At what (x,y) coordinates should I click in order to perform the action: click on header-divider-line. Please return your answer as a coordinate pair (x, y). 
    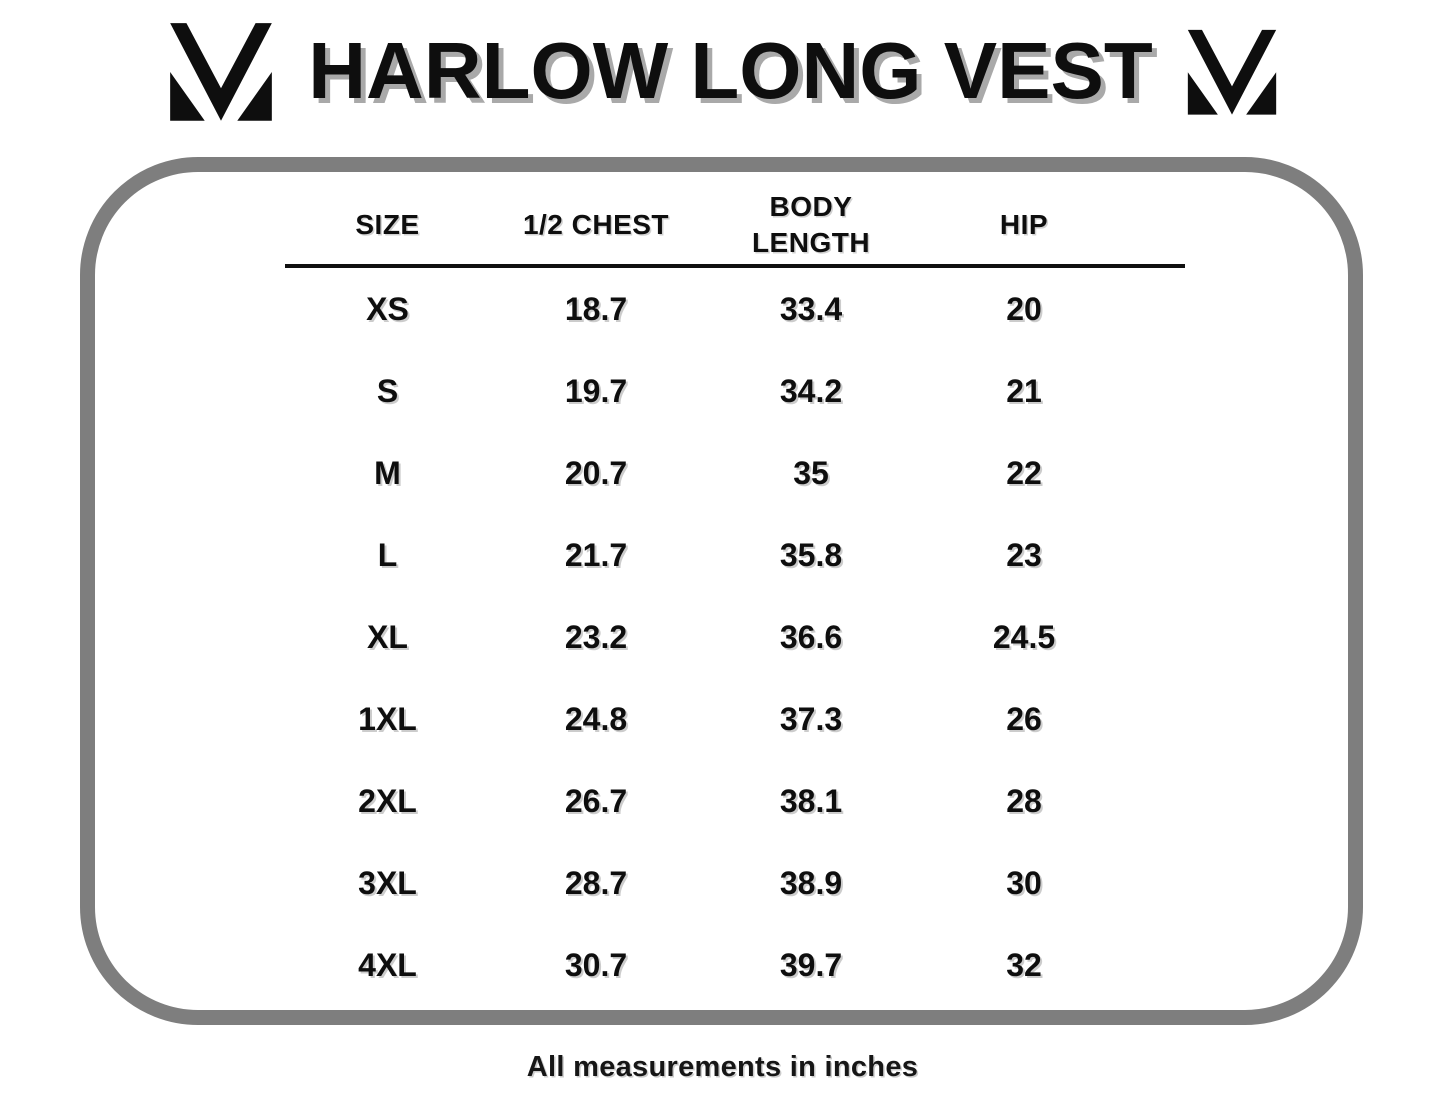
    Looking at the image, I should click on (735, 266).